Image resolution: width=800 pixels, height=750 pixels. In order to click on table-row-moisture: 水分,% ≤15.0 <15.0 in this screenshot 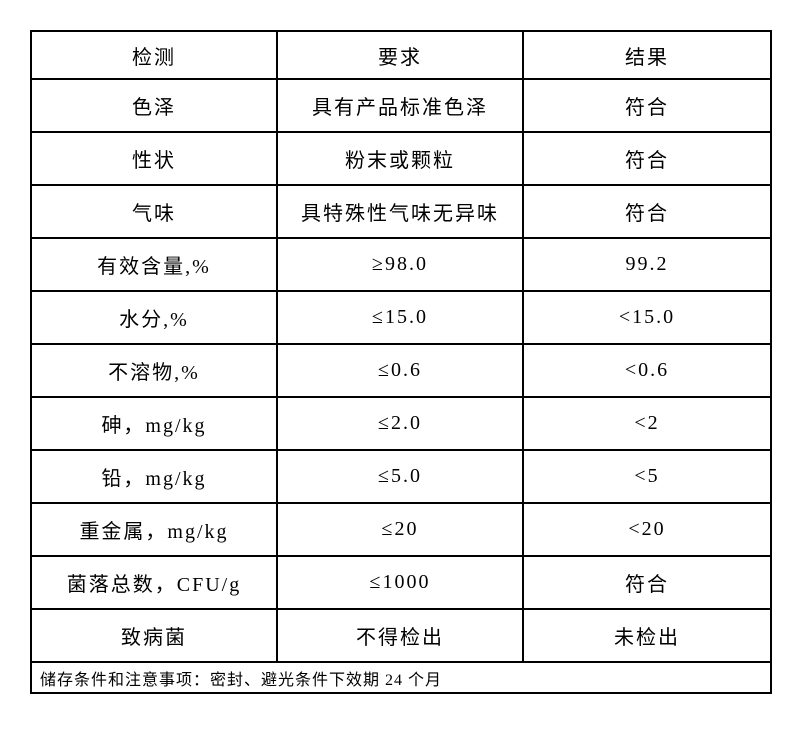, I will do `click(401, 317)`.